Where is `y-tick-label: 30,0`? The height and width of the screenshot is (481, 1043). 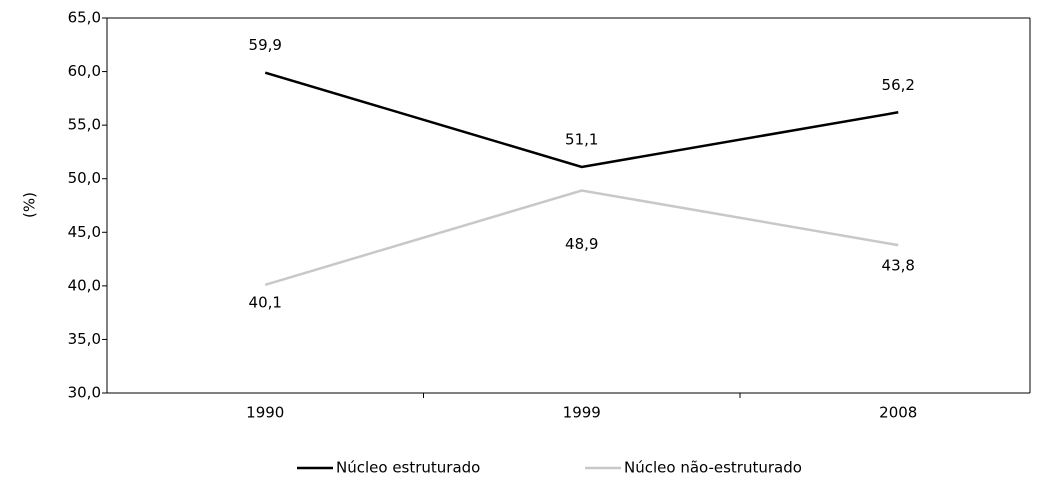
y-tick-label: 30,0 is located at coordinates (84, 393).